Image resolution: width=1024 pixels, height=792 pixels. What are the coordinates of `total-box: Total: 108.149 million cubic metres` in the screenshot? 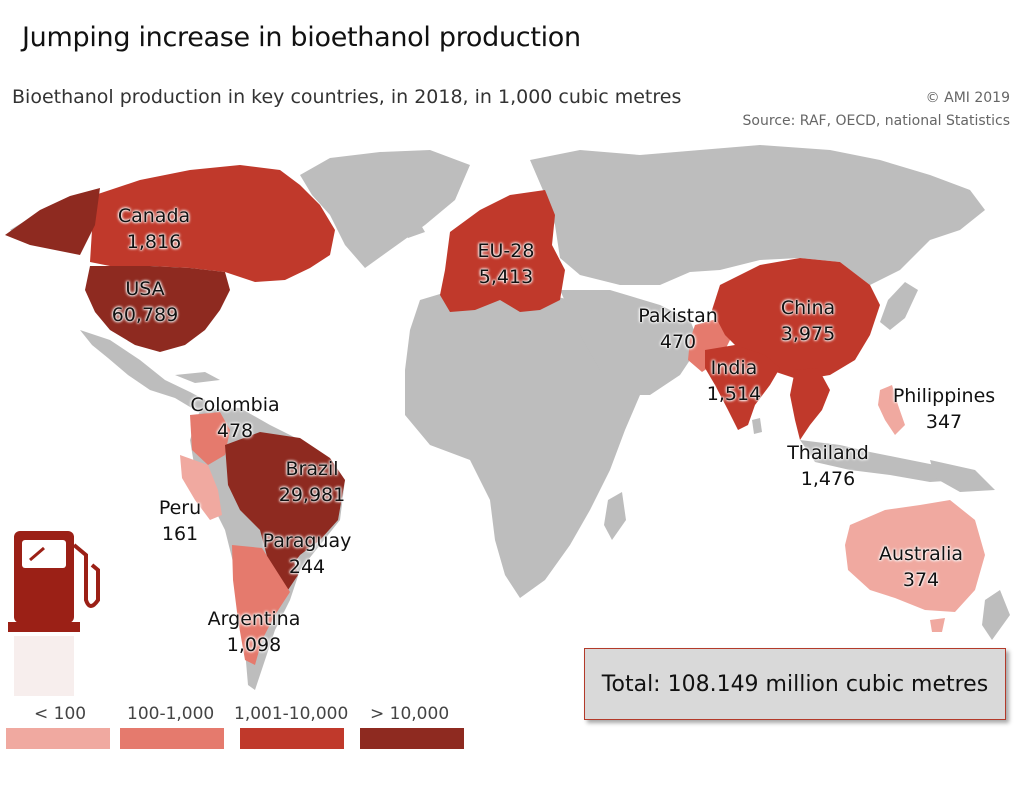 It's located at (795, 684).